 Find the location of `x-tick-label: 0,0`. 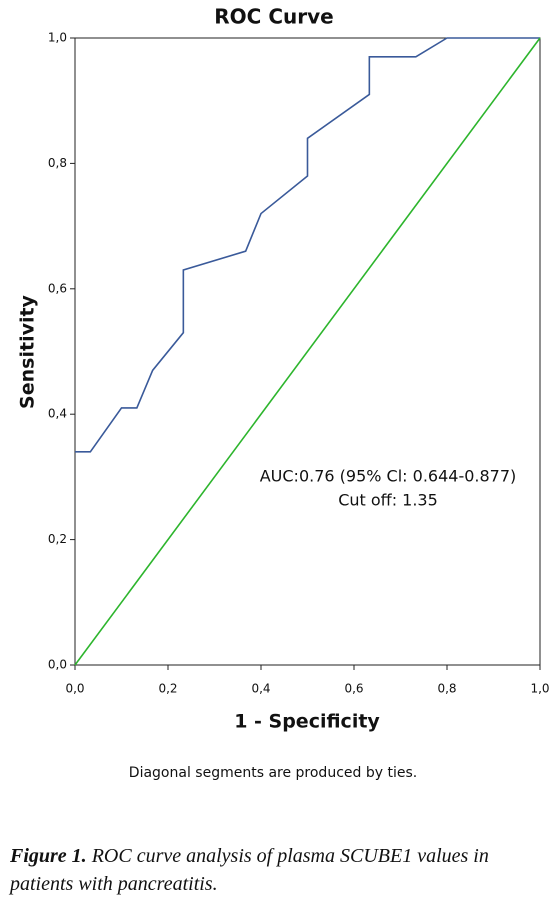

x-tick-label: 0,0 is located at coordinates (74, 689).